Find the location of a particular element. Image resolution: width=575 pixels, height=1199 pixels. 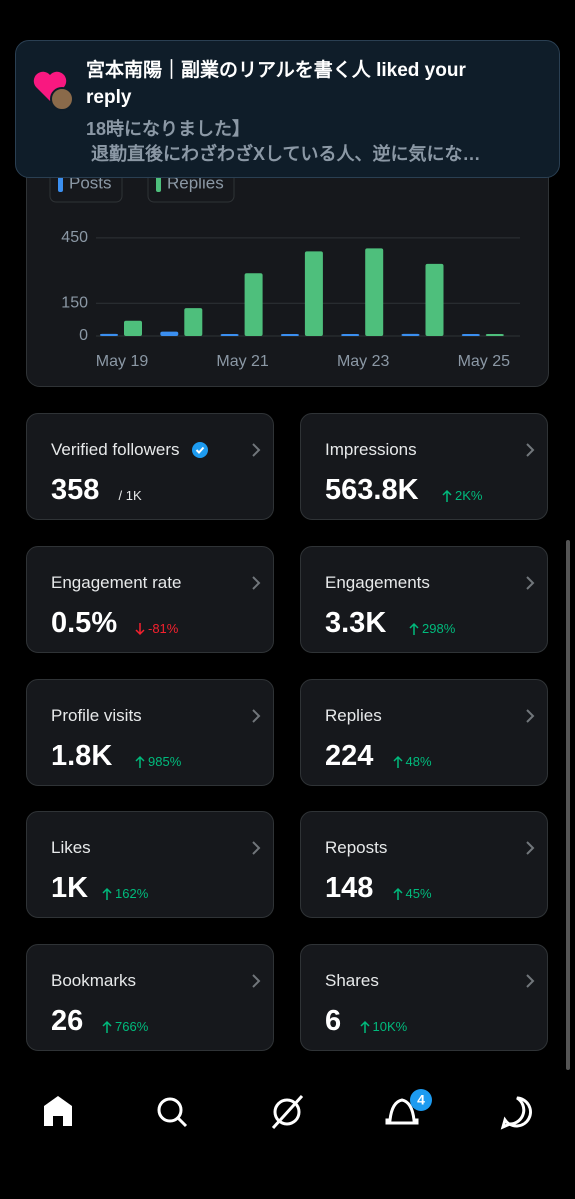

metric-value: 6 is located at coordinates (333, 1021).